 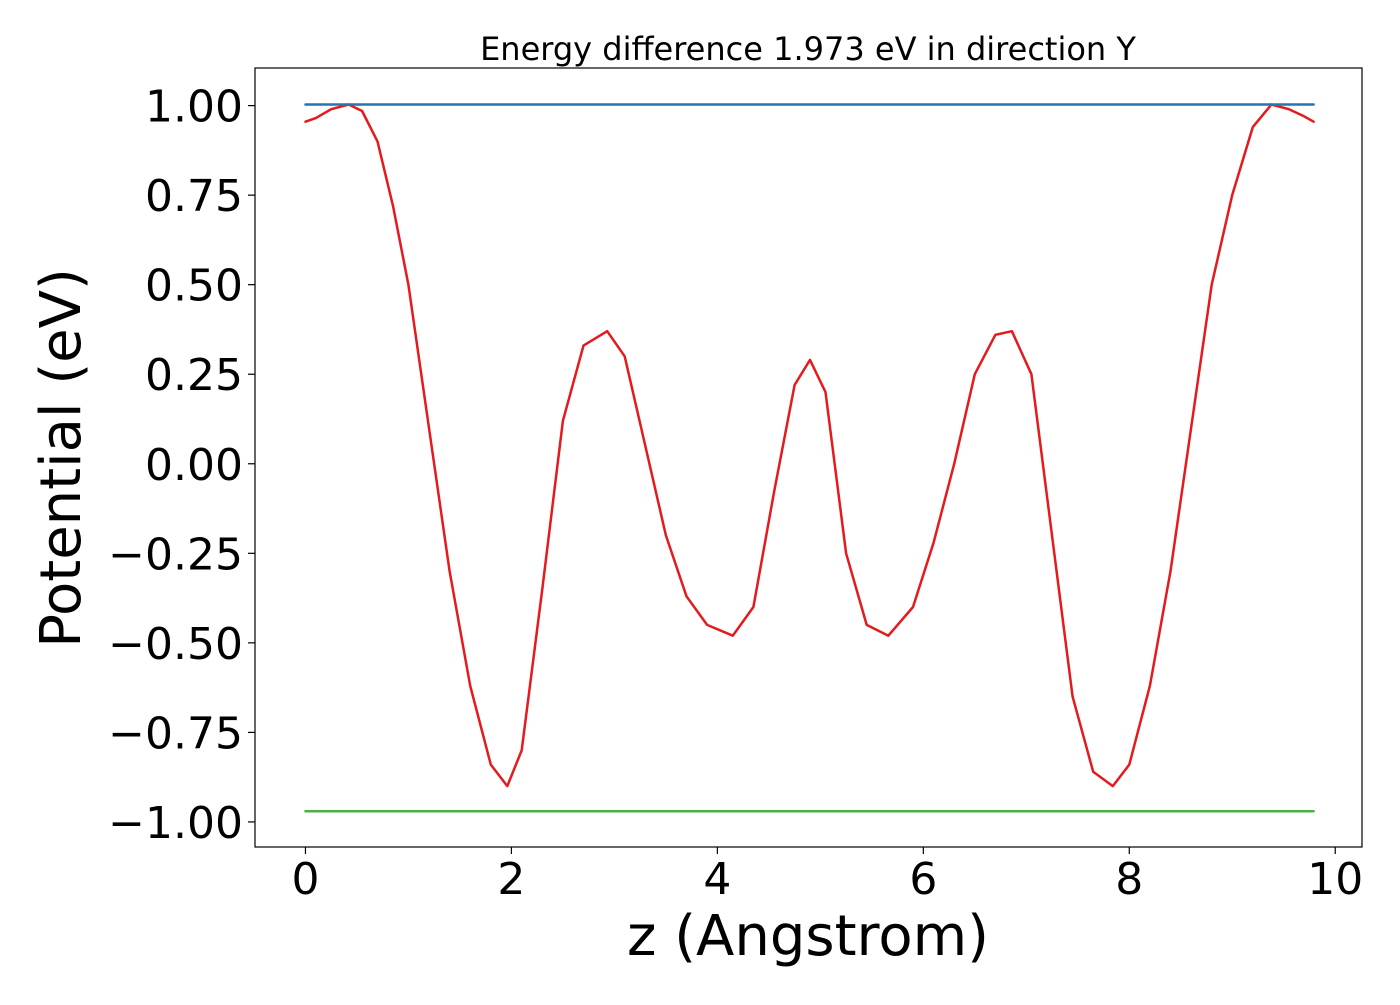 What do you see at coordinates (194, 375) in the screenshot?
I see `y-tick-label: 0.25` at bounding box center [194, 375].